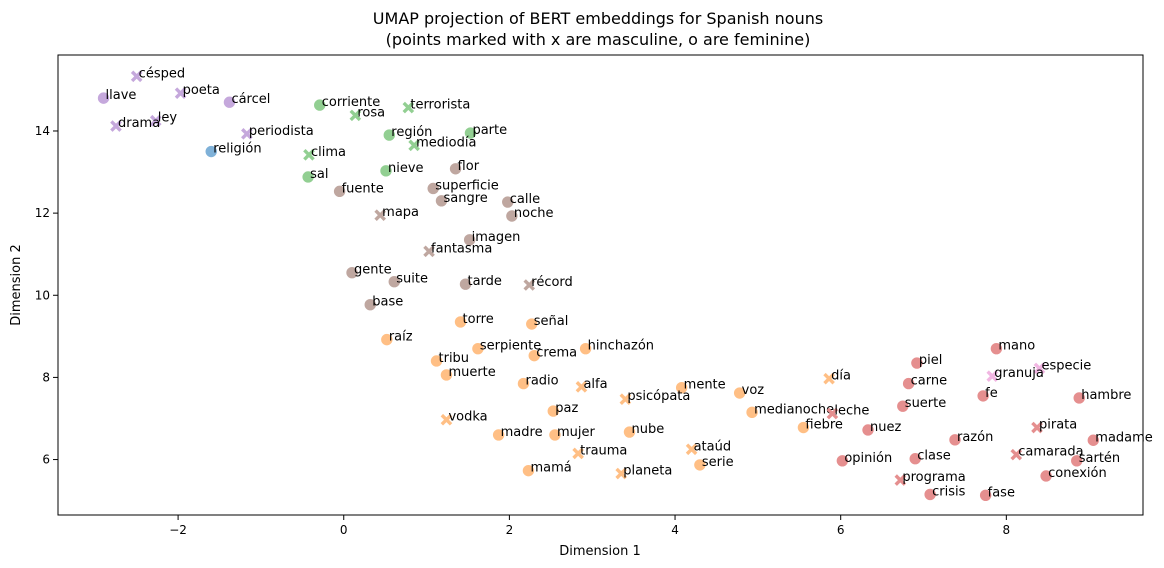 Image resolution: width=1164 pixels, height=568 pixels. What do you see at coordinates (517, 433) in the screenshot?
I see `point-madre: madre` at bounding box center [517, 433].